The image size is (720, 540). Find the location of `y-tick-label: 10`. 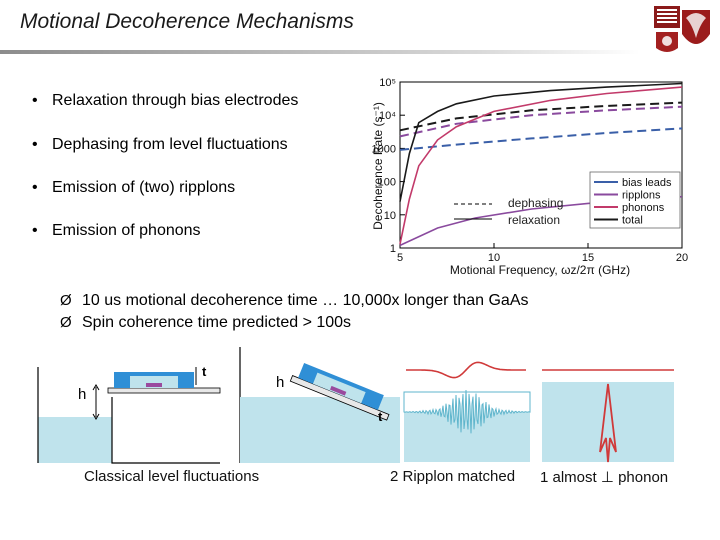

y-tick-label: 10 is located at coordinates (390, 216).